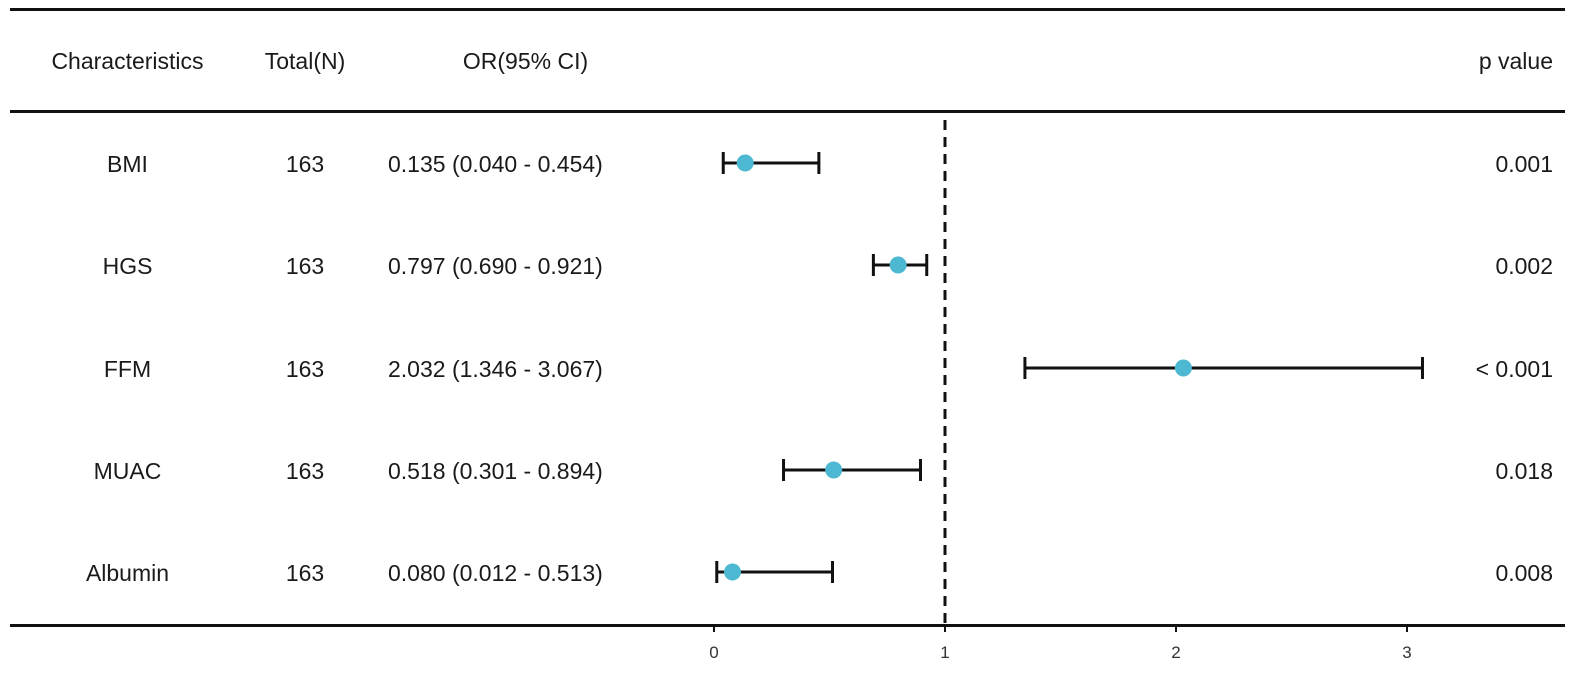 The image size is (1595, 675). Describe the element at coordinates (127, 573) in the screenshot. I see `row-characteristic: Albumin` at that location.